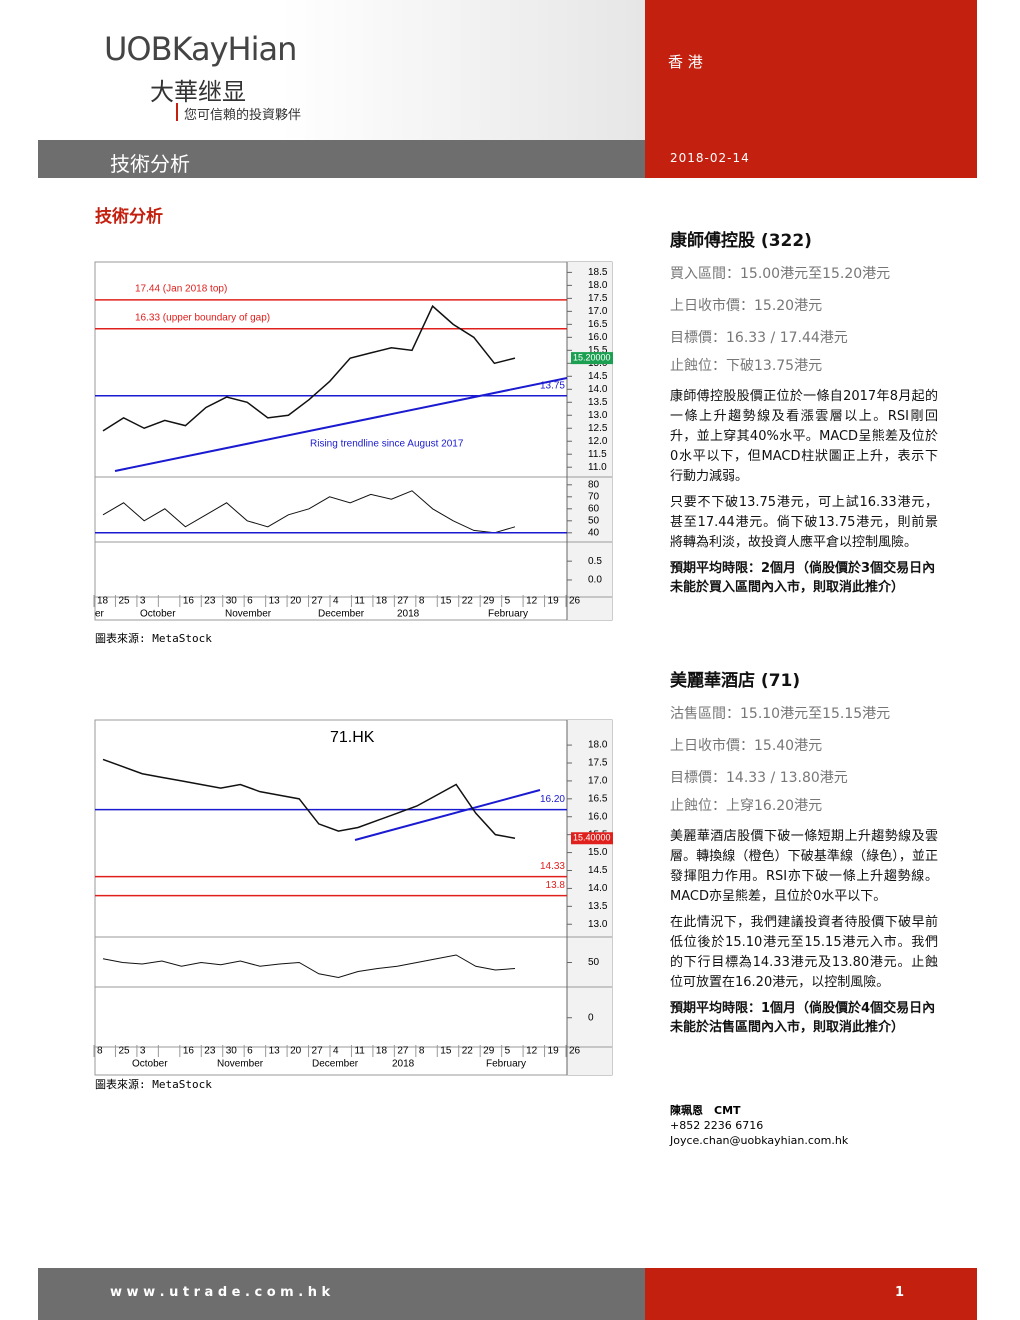  Describe the element at coordinates (591, 1017) in the screenshot. I see `y-tick-label: 0` at that location.